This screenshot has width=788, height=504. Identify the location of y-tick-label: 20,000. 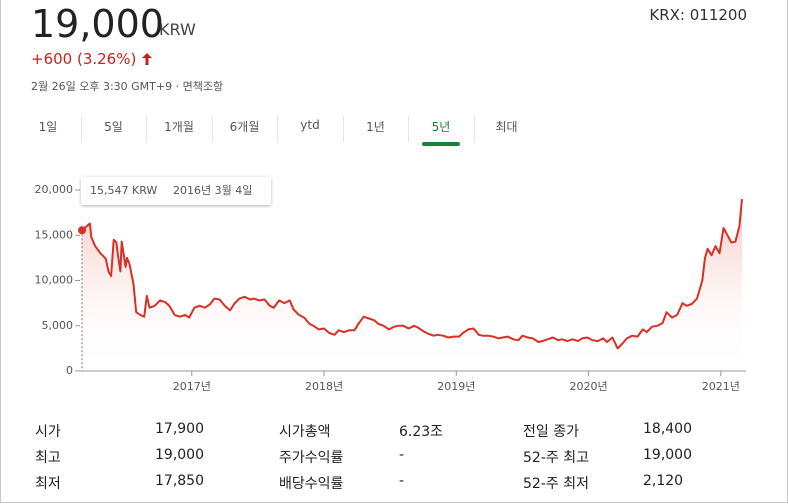
(54, 189).